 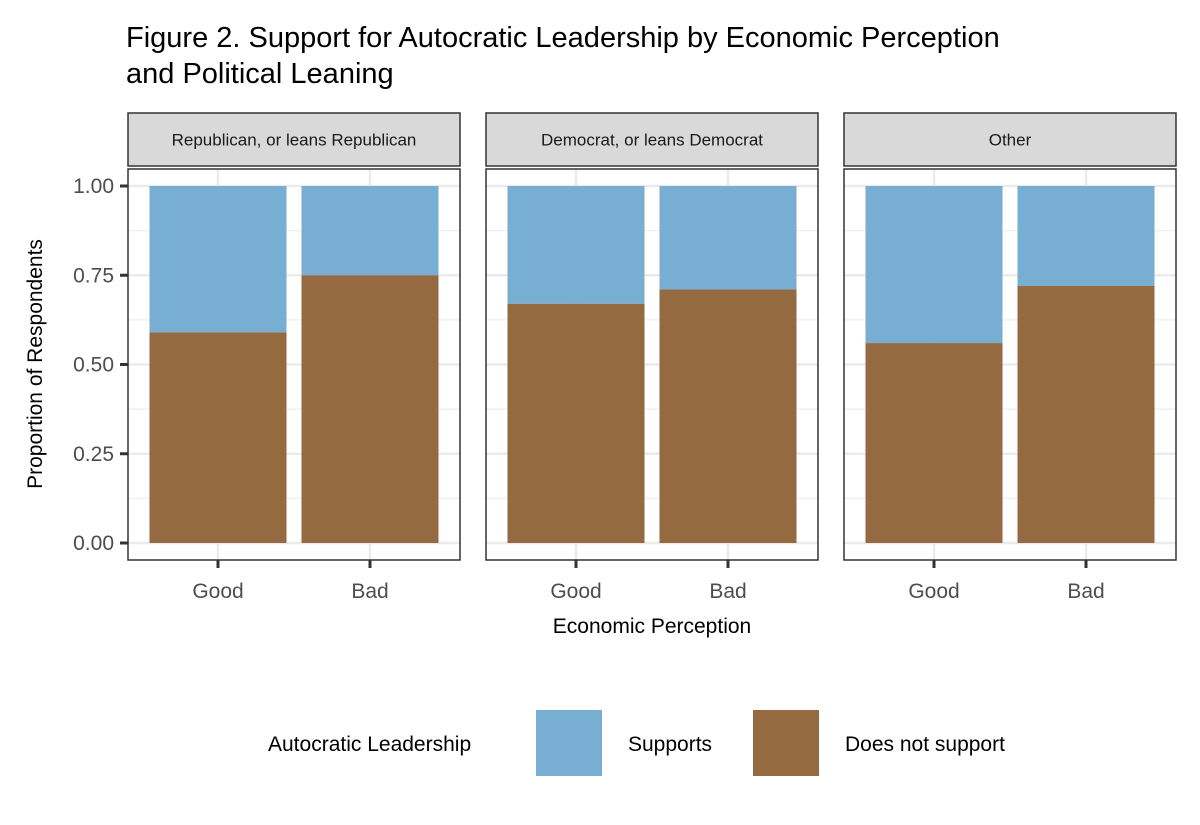 What do you see at coordinates (1086, 414) in the screenshot?
I see `facet-3-bar-bad-does-not-support` at bounding box center [1086, 414].